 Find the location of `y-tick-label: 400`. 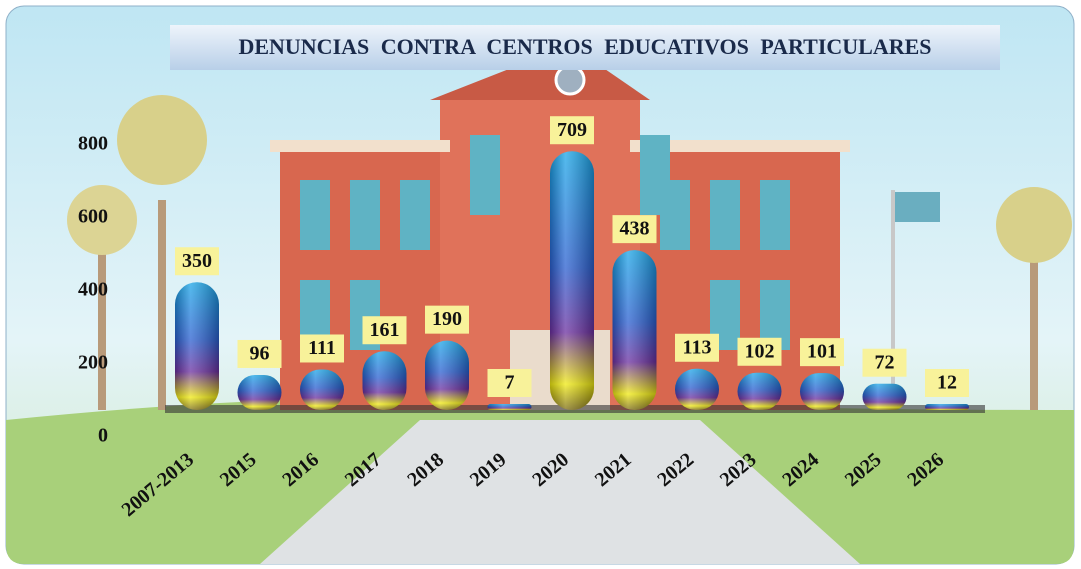

y-tick-label: 400 is located at coordinates (93, 290).